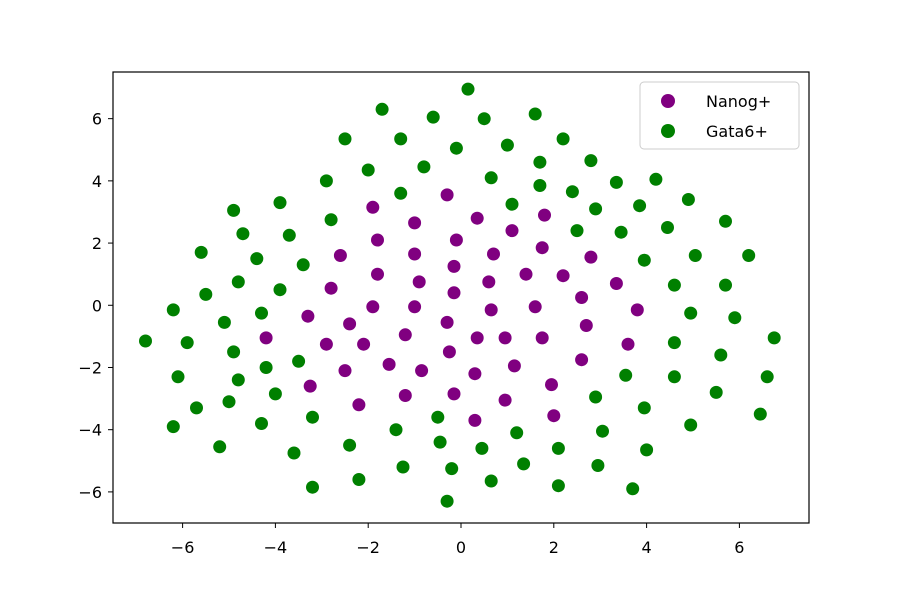  I want to click on x-tick-label: −4, so click(276, 547).